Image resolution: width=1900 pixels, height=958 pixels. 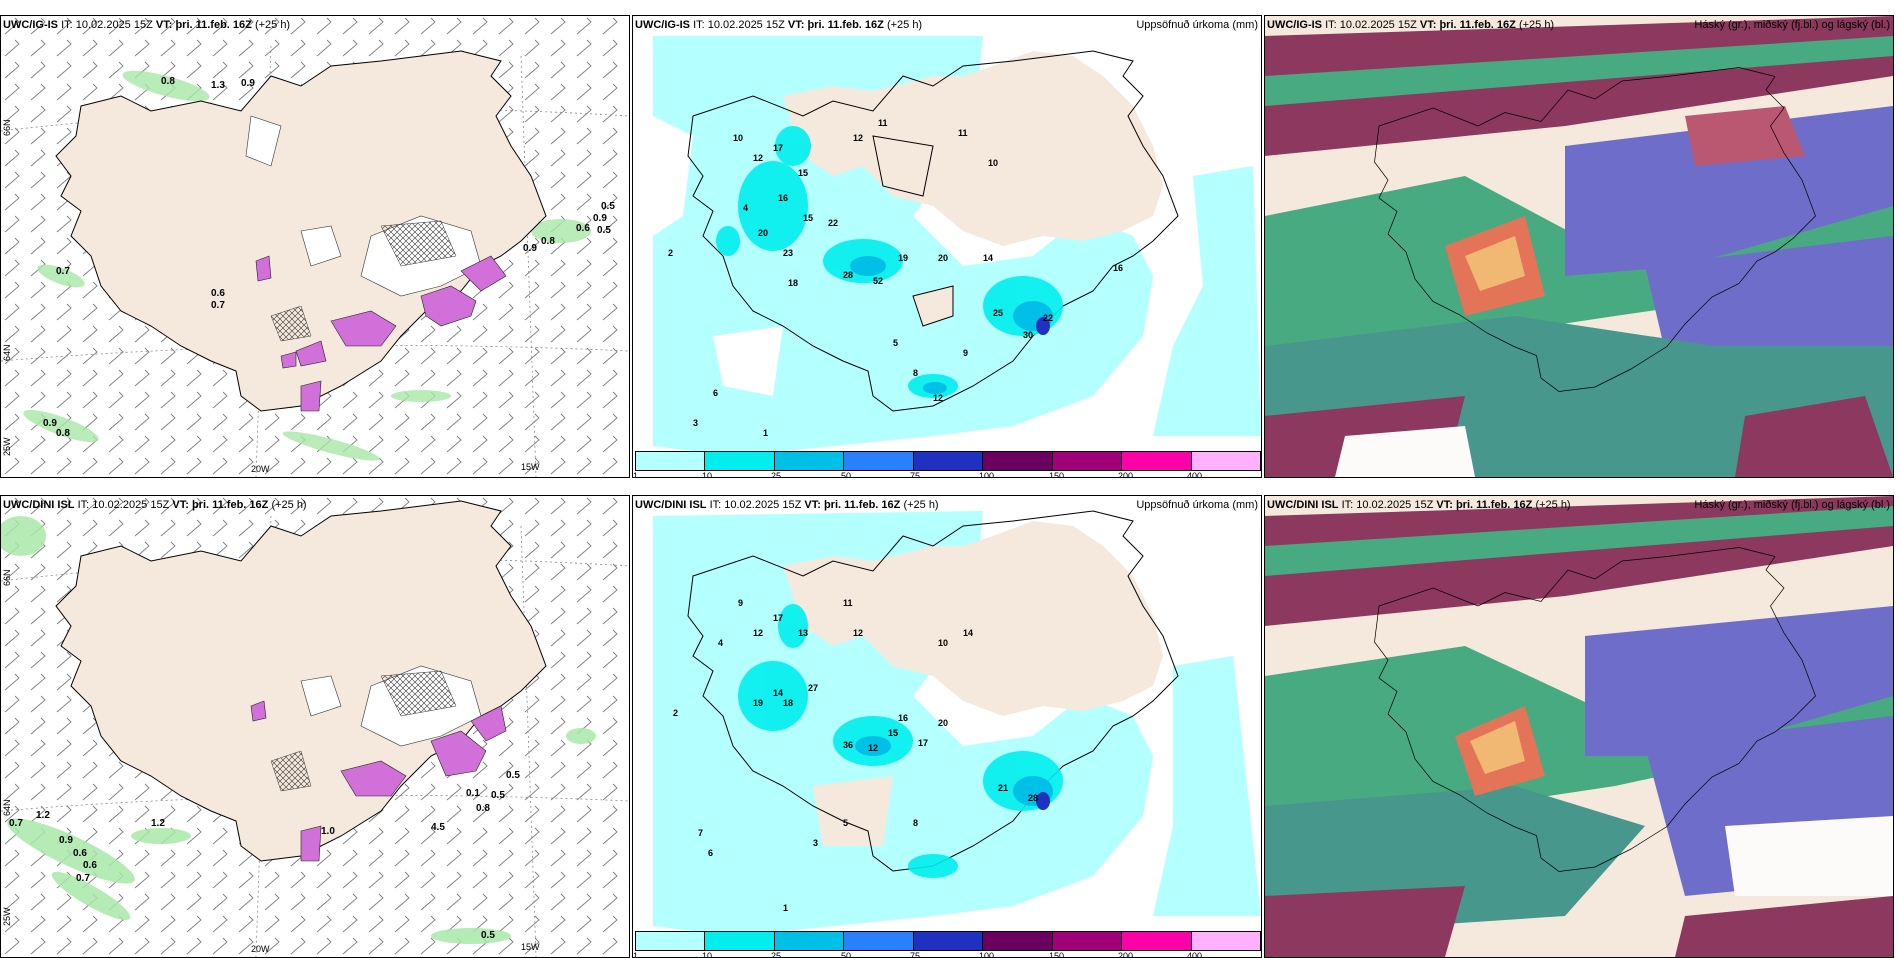 What do you see at coordinates (473, 793) in the screenshot?
I see `wind-label: 0.1` at bounding box center [473, 793].